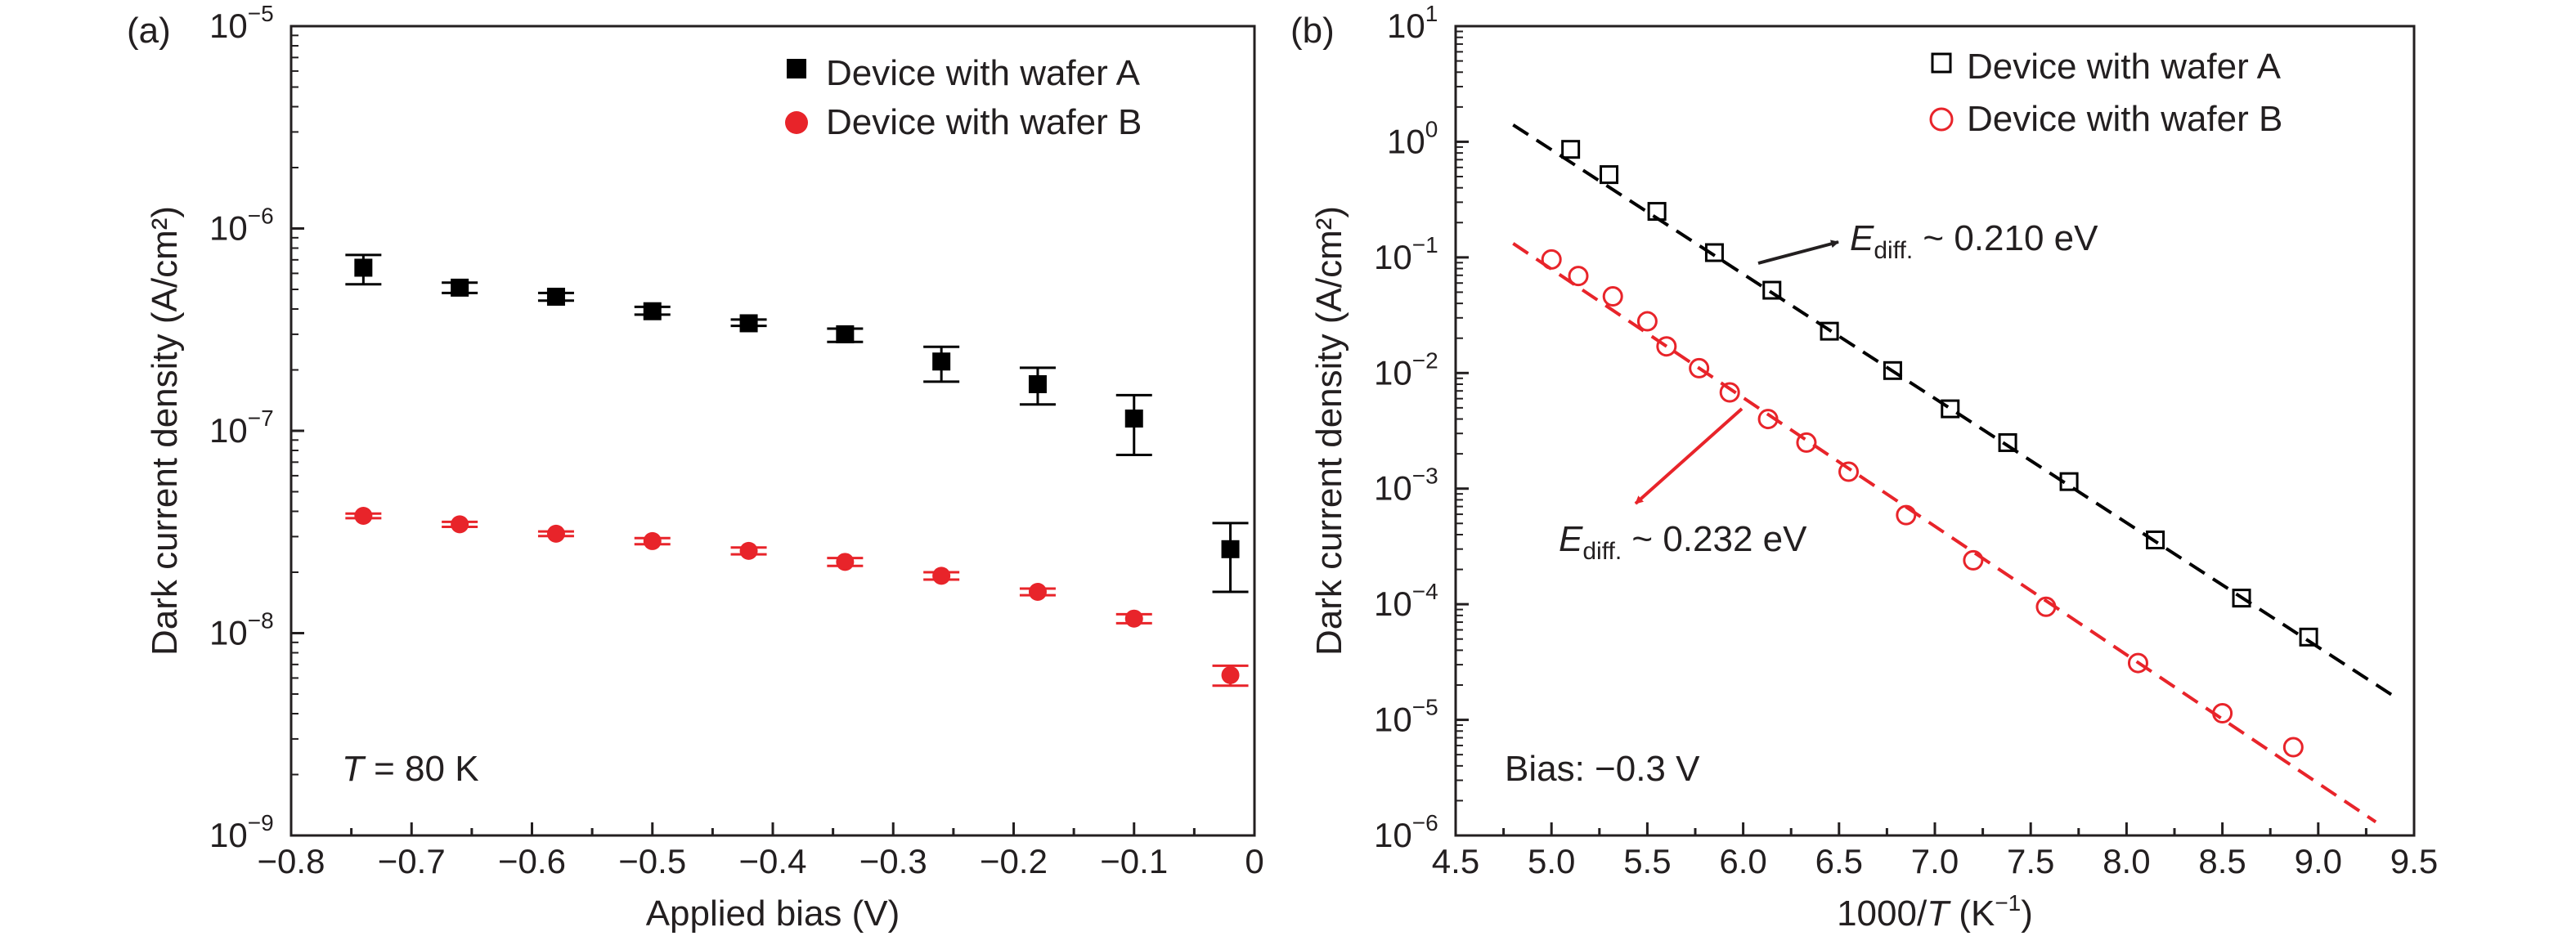  Describe the element at coordinates (1254, 861) in the screenshot. I see `x-tick-label: 0` at that location.